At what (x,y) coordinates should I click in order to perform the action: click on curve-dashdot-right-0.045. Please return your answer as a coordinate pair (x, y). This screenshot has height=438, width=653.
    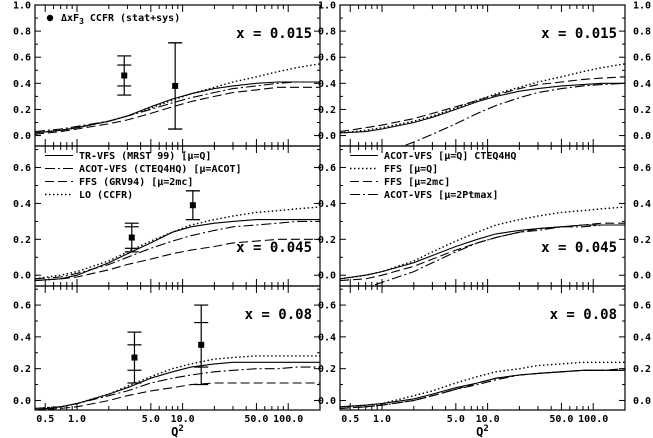
    Looking at the image, I should click on (497, 255).